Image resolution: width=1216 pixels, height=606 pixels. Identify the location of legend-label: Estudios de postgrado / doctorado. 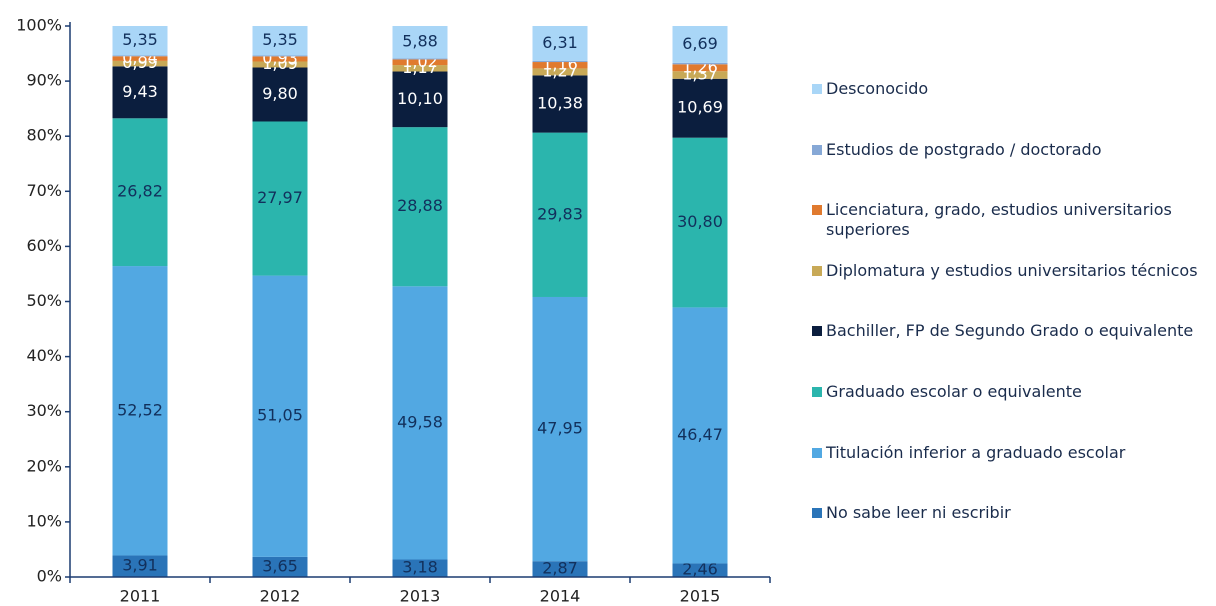
(964, 149).